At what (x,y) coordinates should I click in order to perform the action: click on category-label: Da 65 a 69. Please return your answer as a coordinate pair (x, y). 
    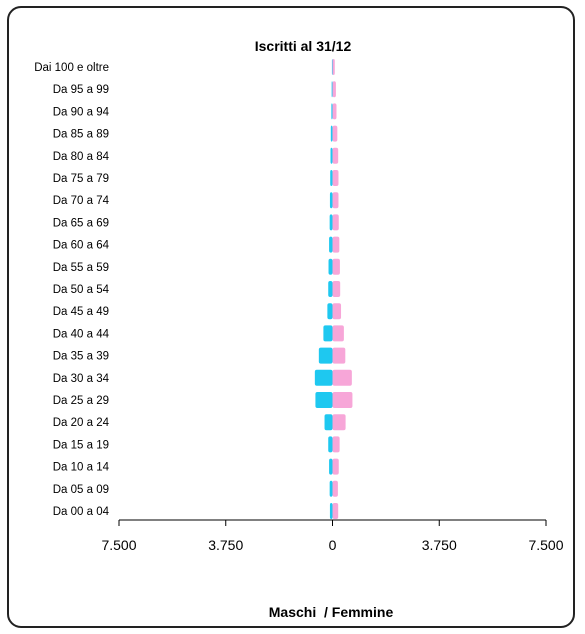
    Looking at the image, I should click on (81, 223).